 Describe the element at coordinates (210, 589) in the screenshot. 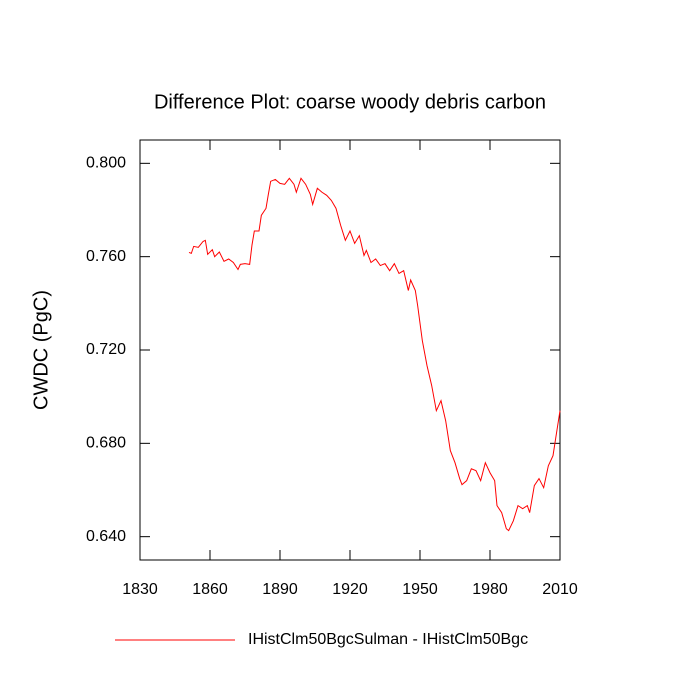

I see `x-tick-label: 1860` at that location.